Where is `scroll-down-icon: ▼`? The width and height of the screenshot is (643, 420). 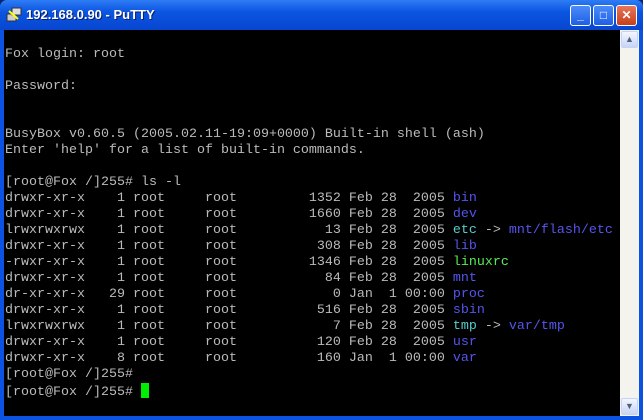 scroll-down-icon: ▼ is located at coordinates (629, 406).